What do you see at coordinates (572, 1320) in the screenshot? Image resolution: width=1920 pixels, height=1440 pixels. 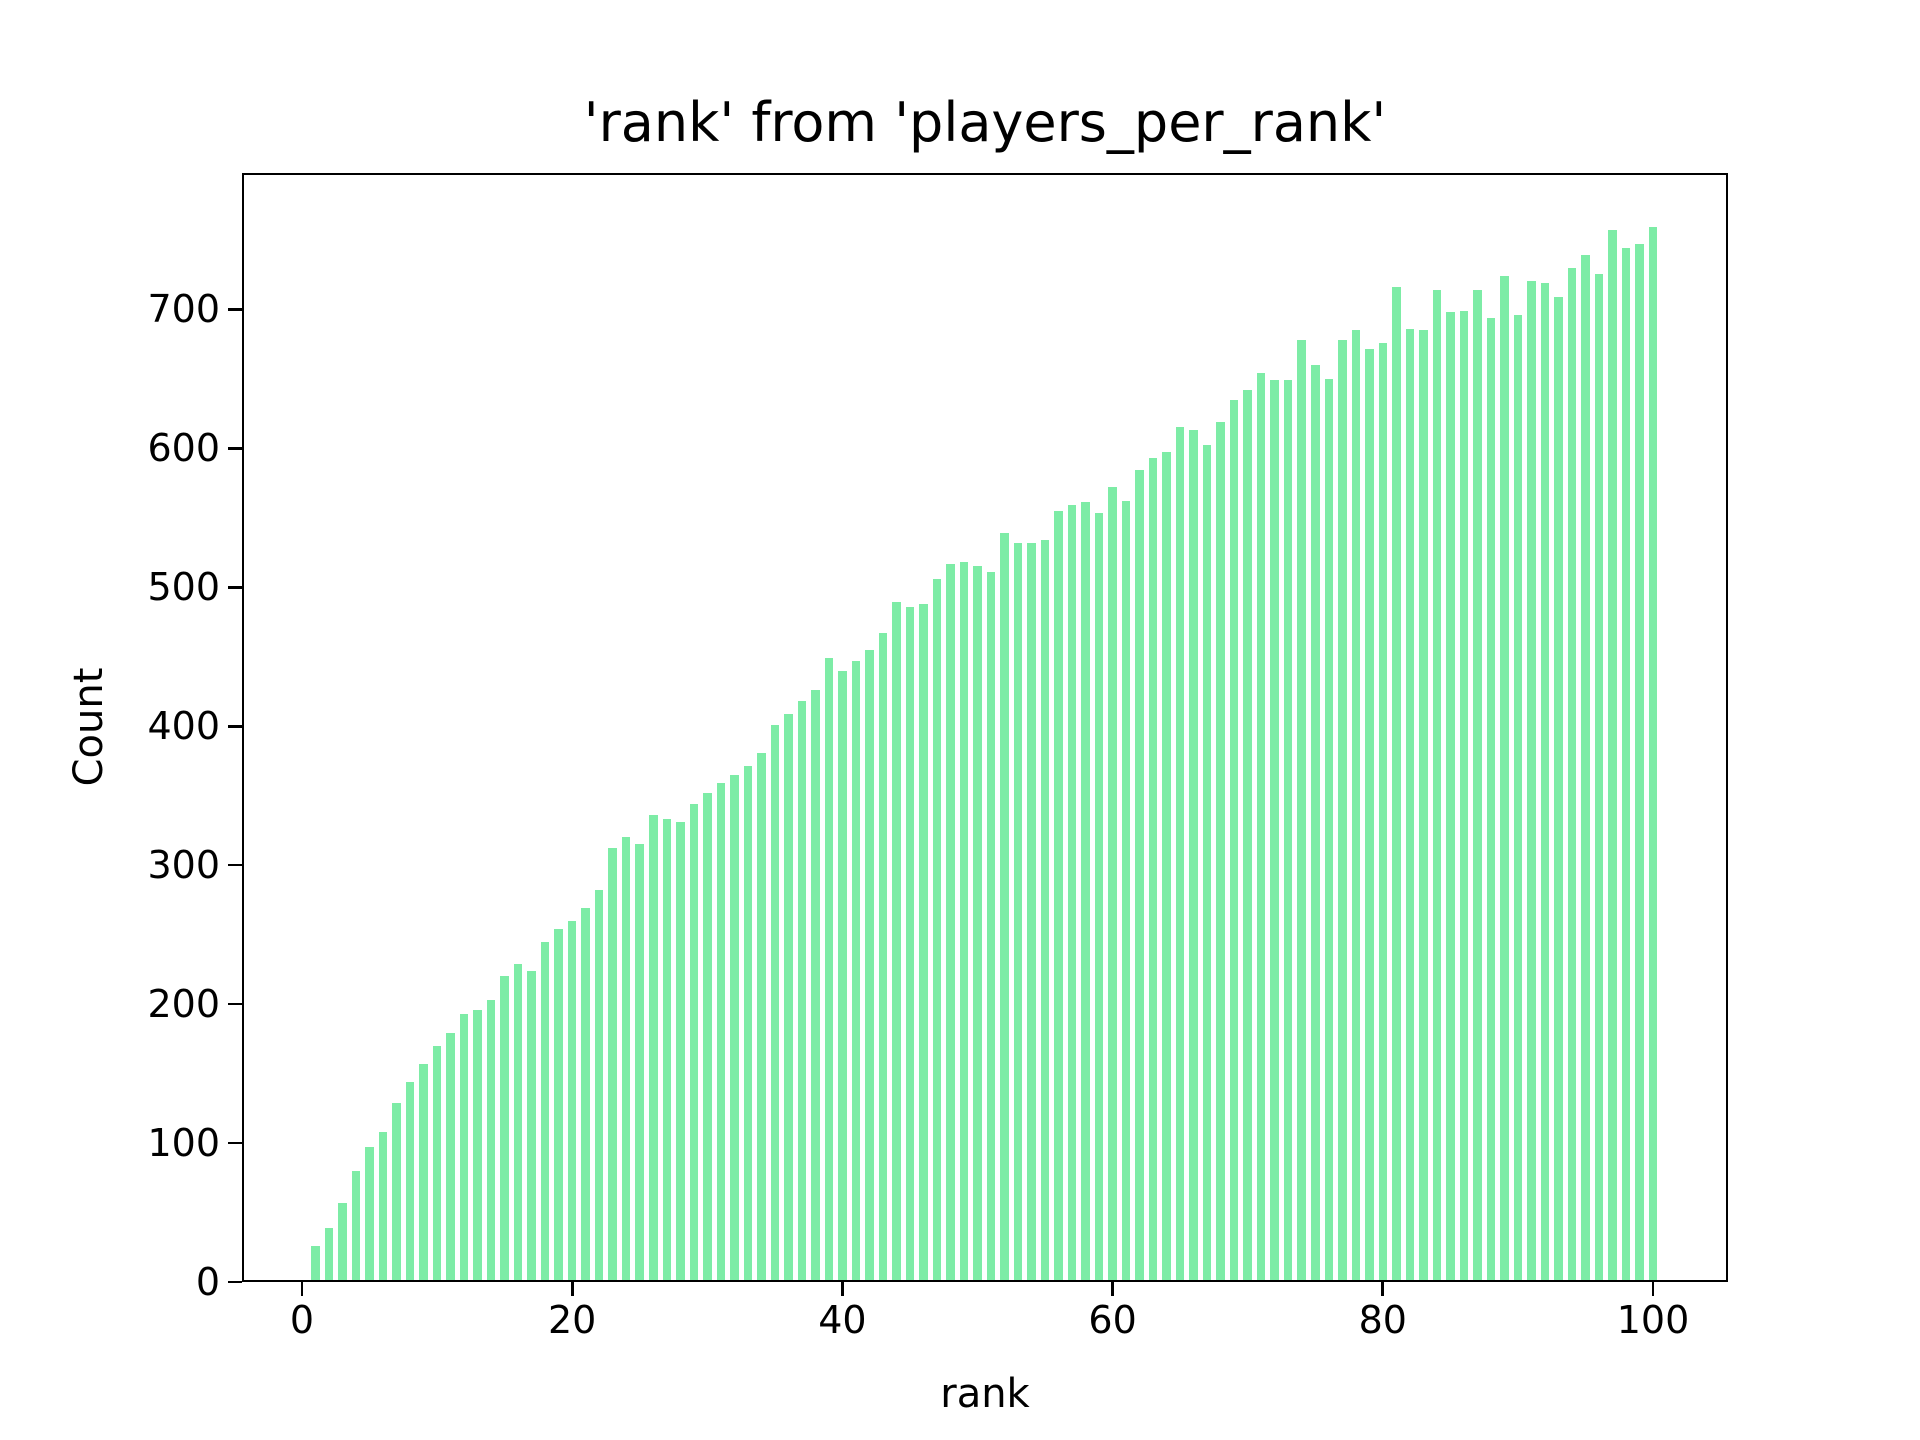 I see `x-tick-label-20: 20` at bounding box center [572, 1320].